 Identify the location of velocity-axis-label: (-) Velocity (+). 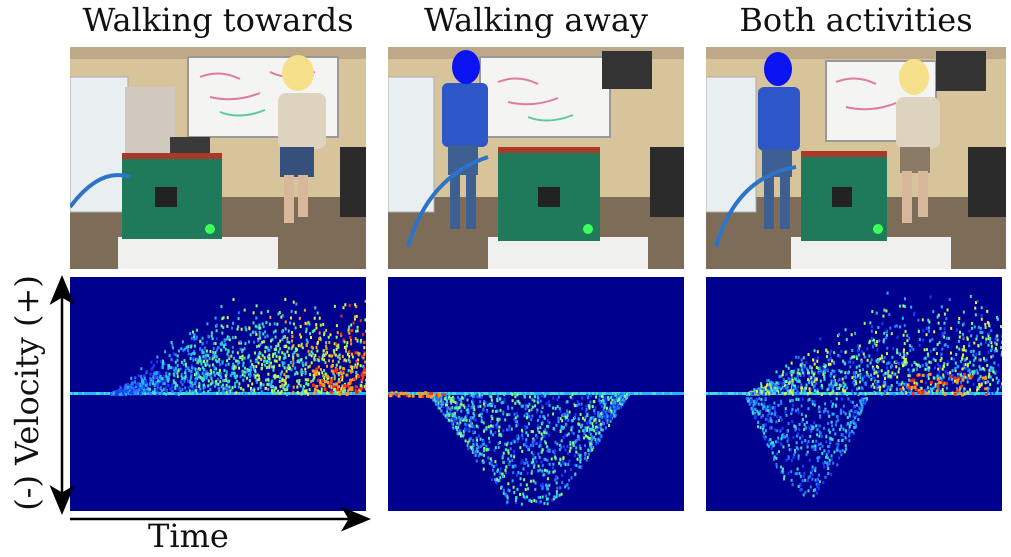
(27, 393).